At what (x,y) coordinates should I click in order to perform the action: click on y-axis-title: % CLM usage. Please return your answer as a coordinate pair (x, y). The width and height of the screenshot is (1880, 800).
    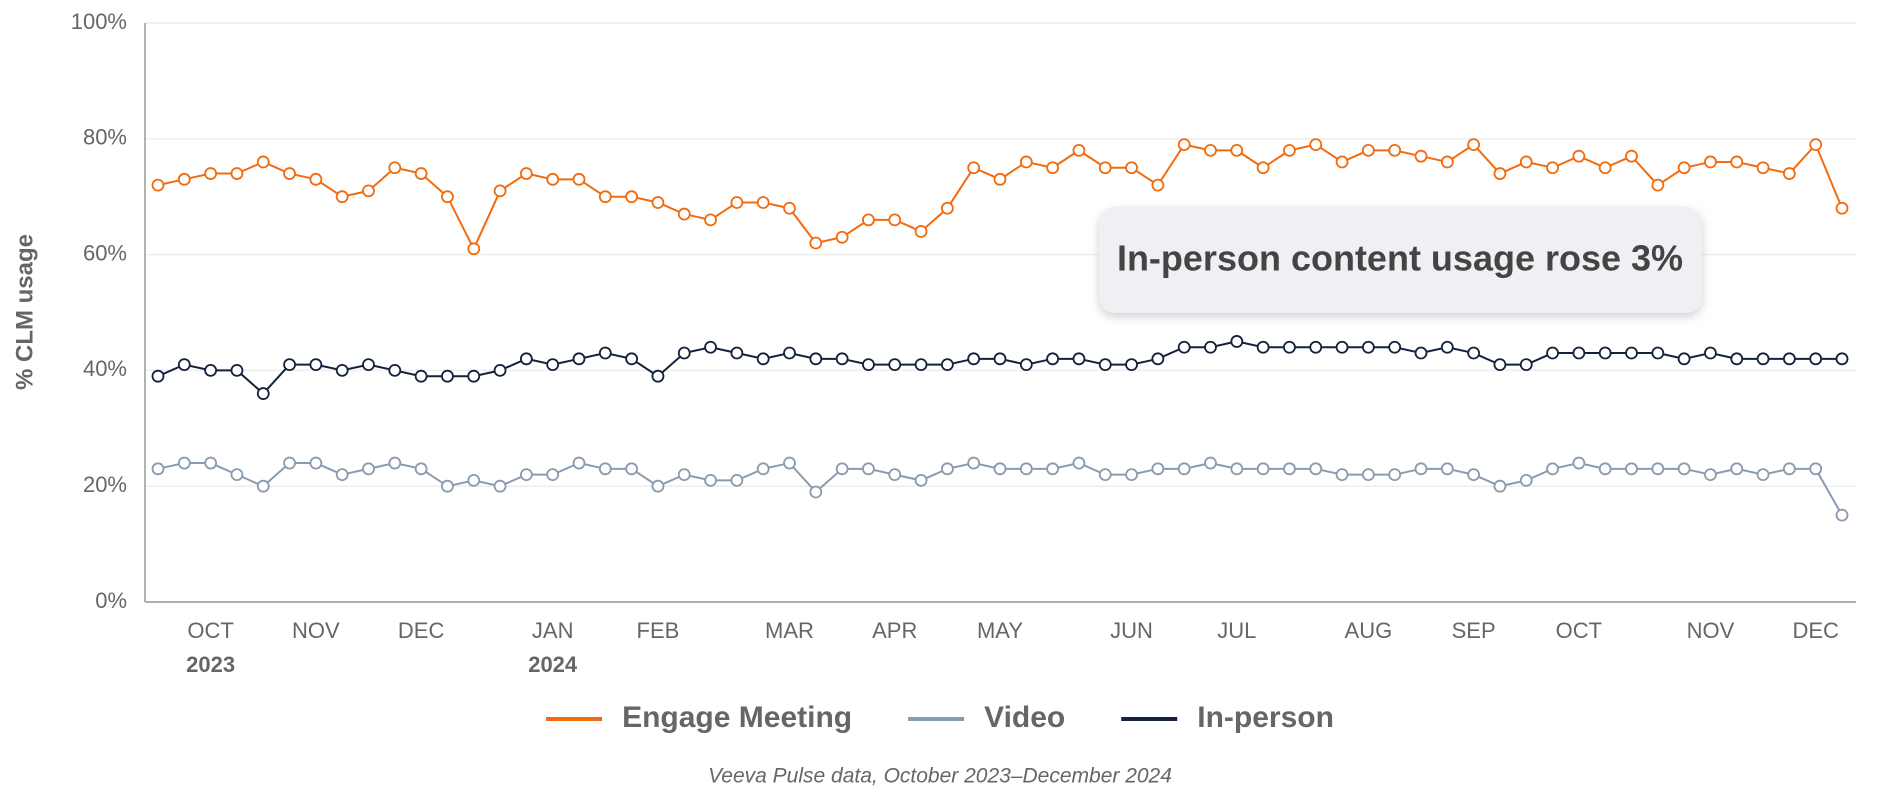
    Looking at the image, I should click on (24, 312).